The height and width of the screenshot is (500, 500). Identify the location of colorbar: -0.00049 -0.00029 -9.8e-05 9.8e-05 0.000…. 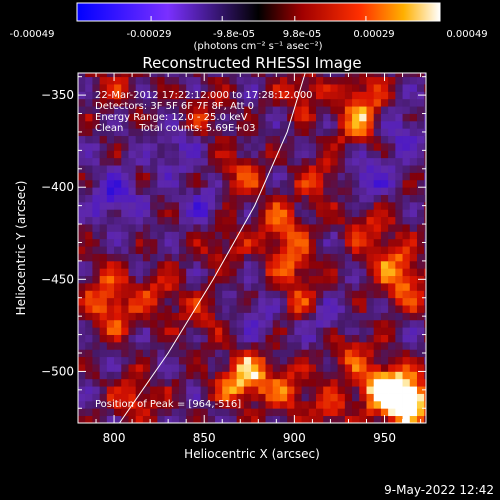
(249, 27).